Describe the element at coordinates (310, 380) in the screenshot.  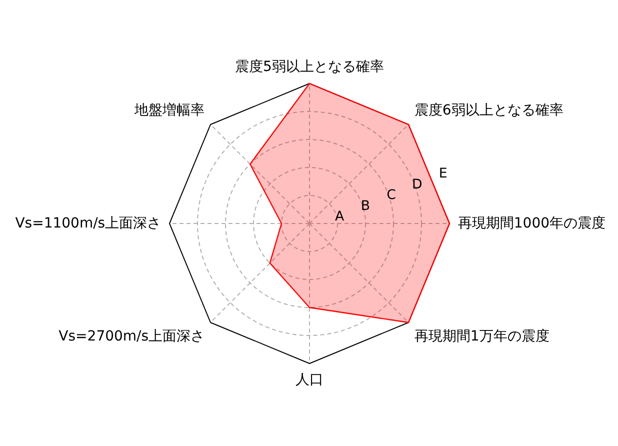
I see `spoke-label: 人口` at that location.